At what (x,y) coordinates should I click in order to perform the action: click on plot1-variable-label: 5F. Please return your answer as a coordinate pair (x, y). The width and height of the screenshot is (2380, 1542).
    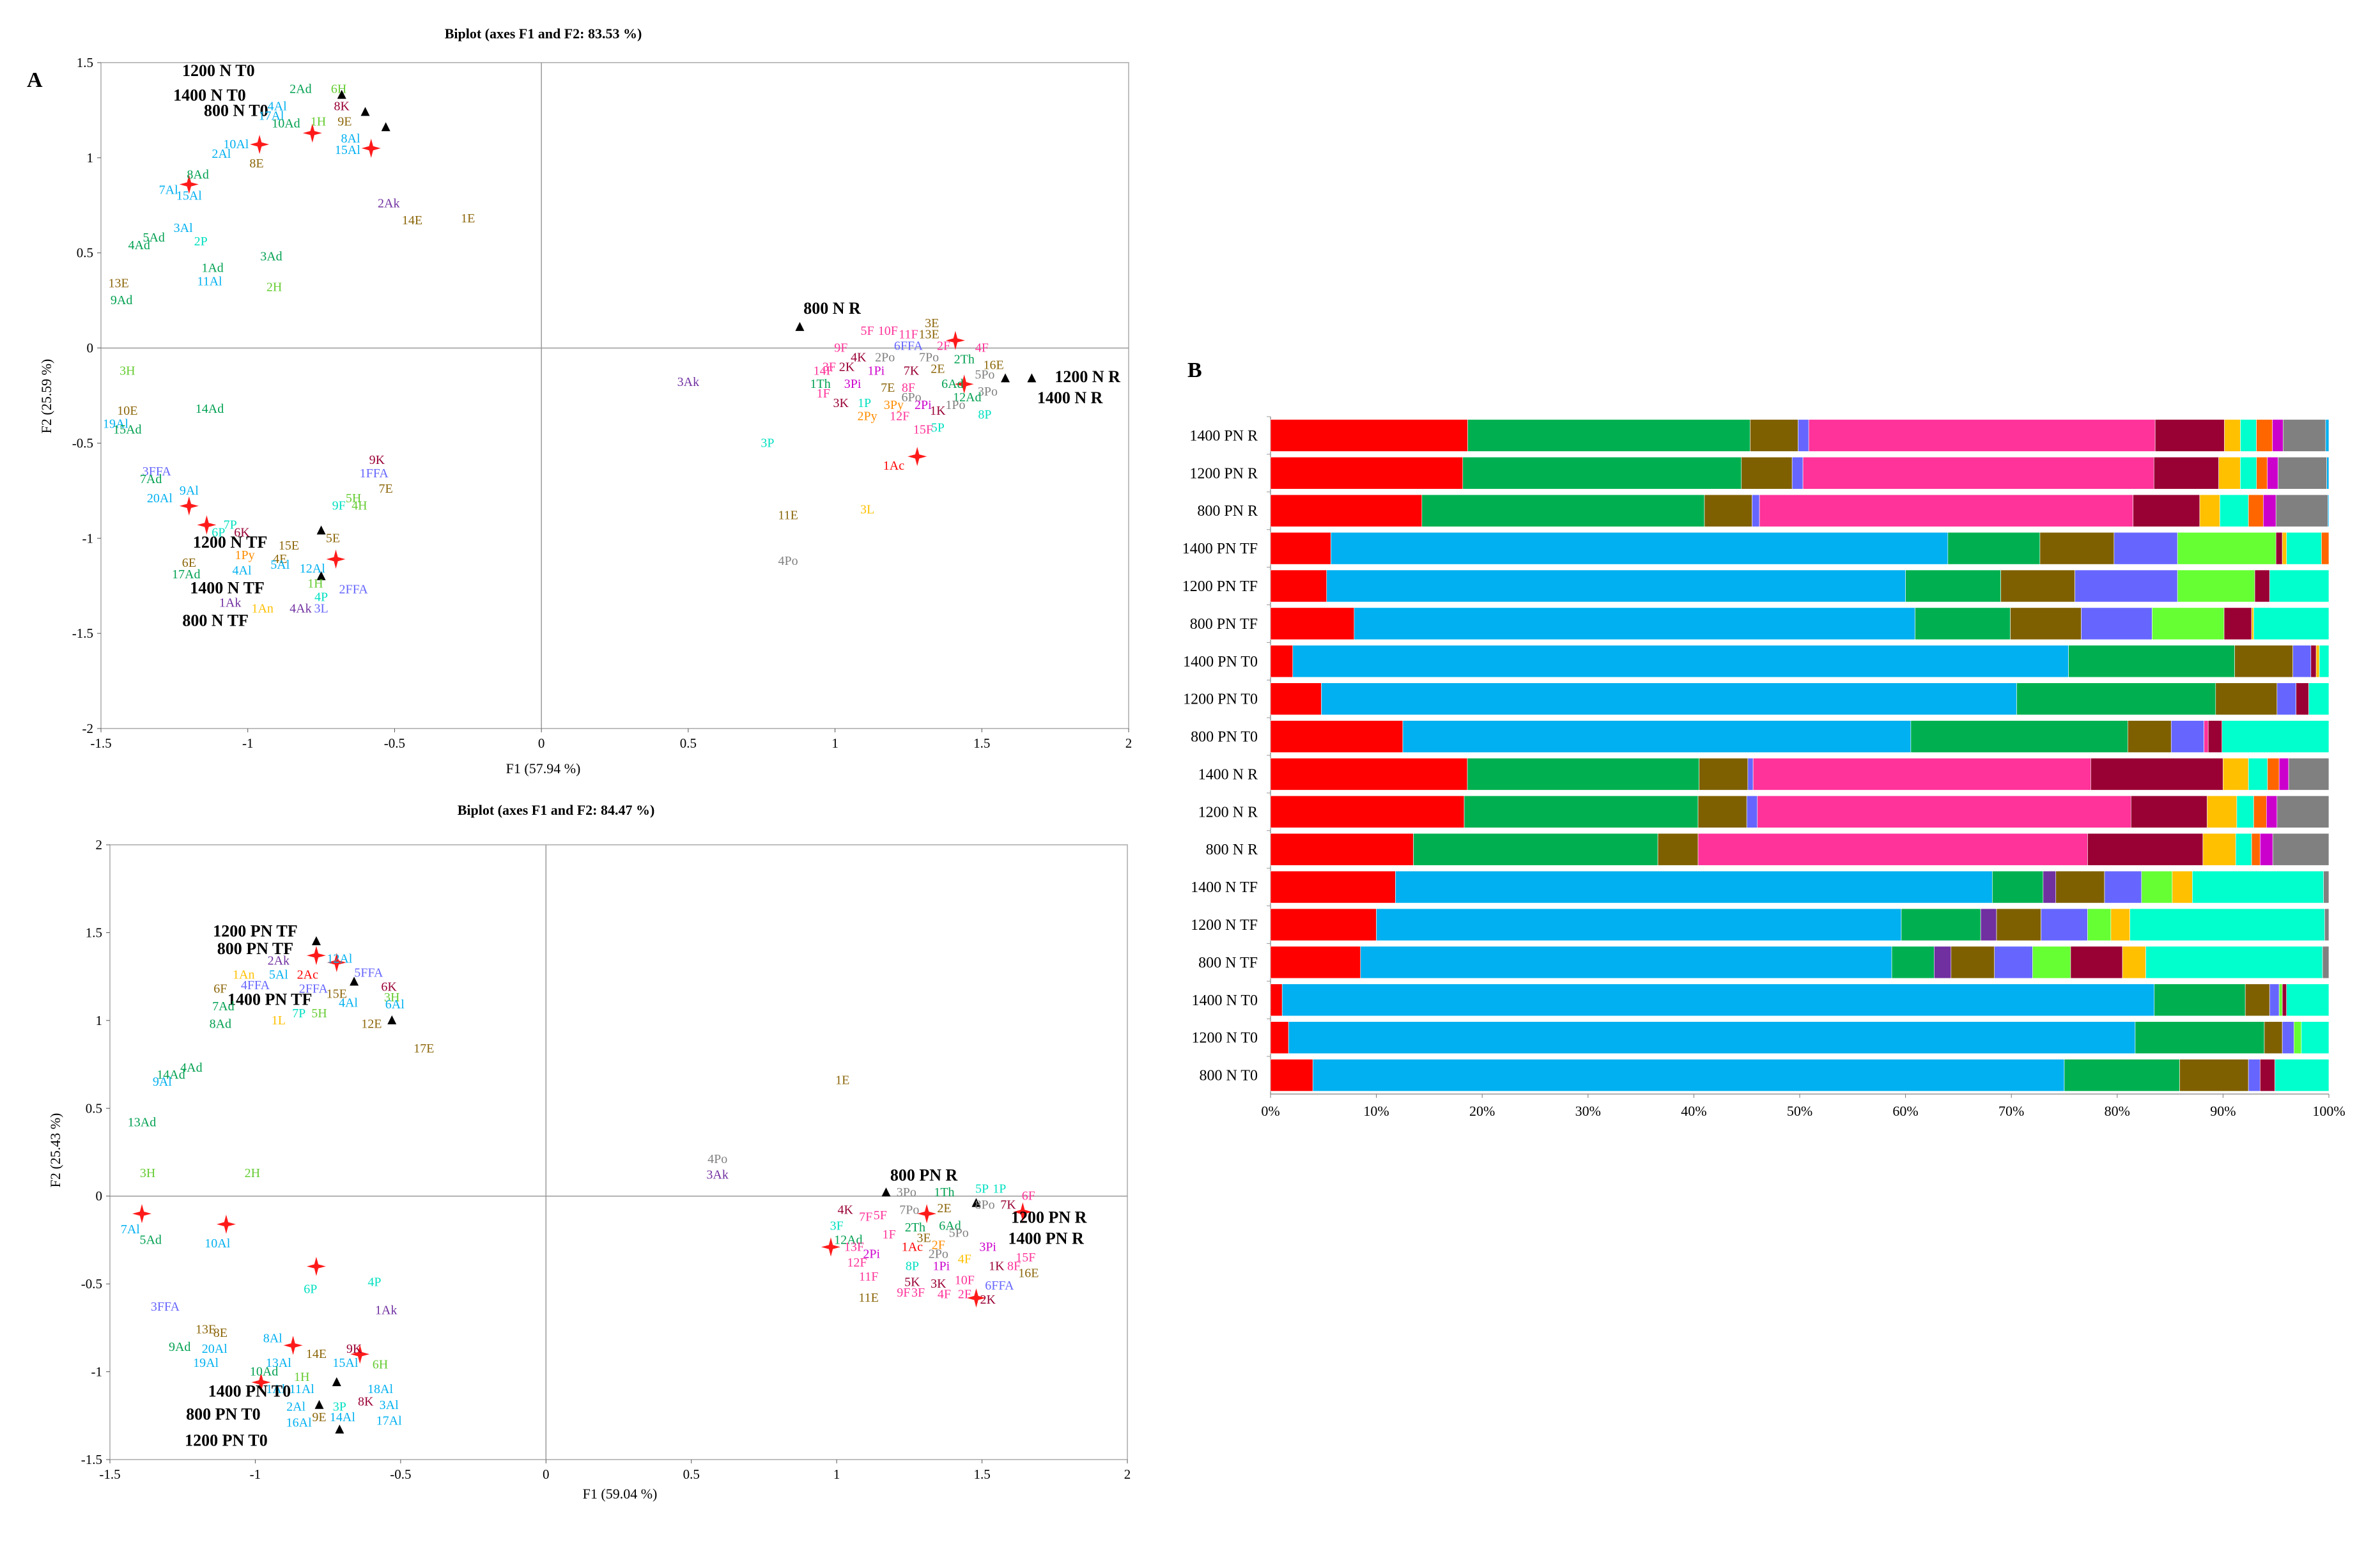
    Looking at the image, I should click on (867, 331).